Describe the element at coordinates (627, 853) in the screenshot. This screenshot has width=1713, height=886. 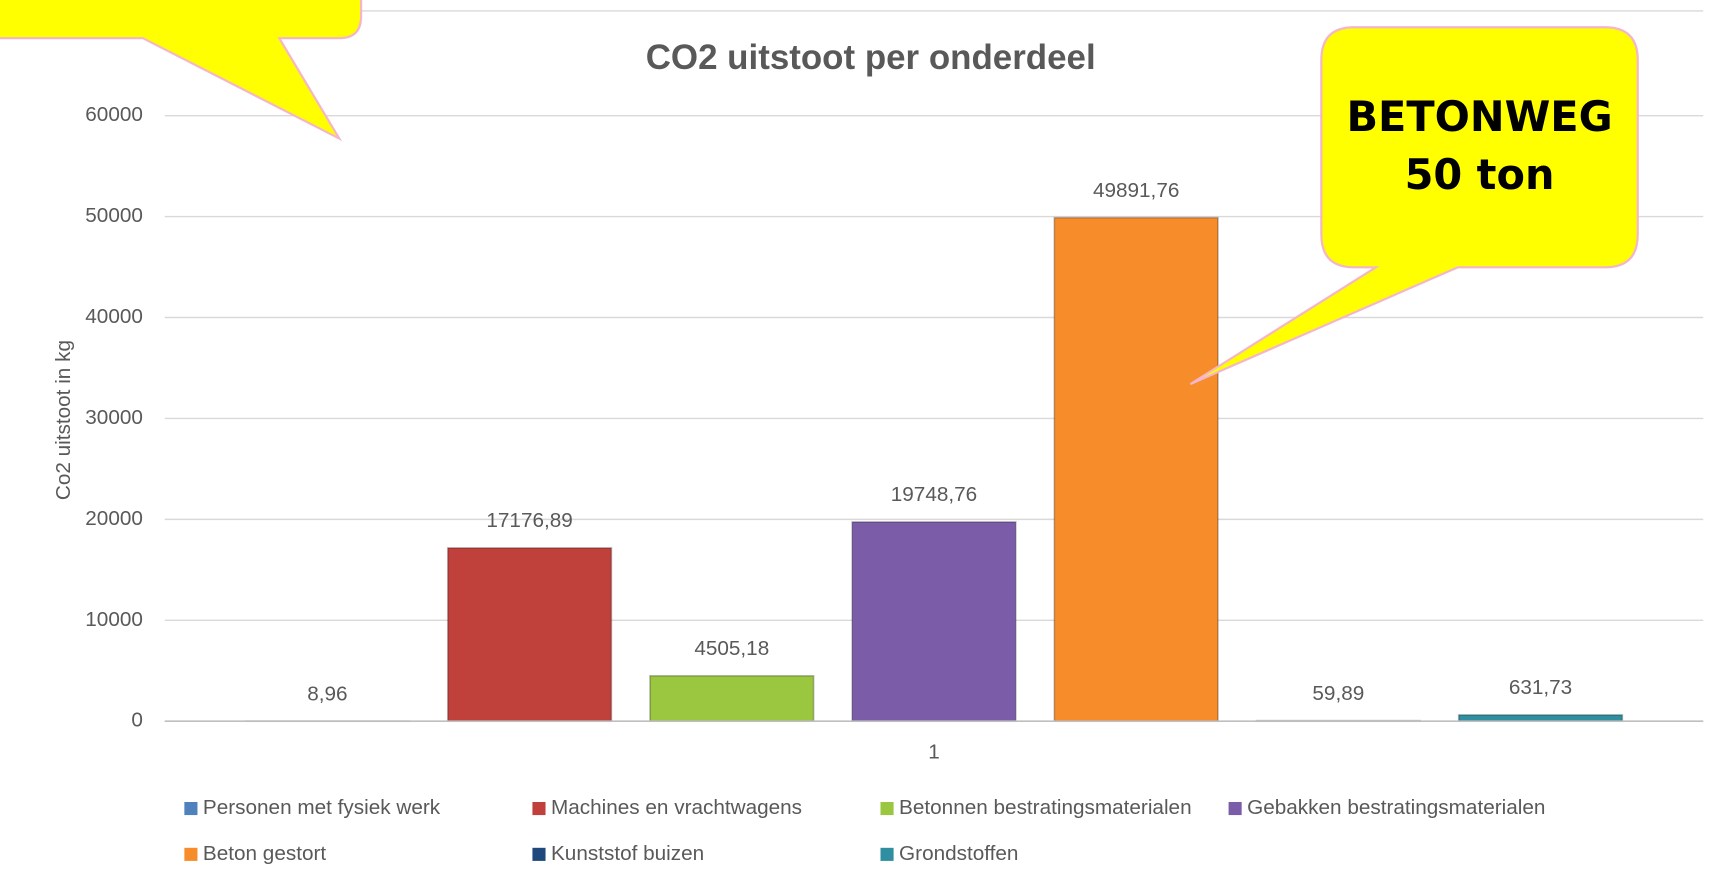
I see `legend-label: Kunststof buizen` at that location.